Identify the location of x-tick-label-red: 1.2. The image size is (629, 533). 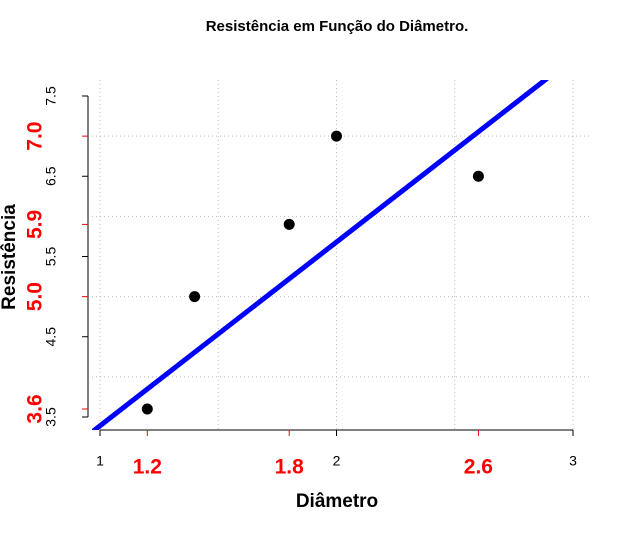
(147, 467).